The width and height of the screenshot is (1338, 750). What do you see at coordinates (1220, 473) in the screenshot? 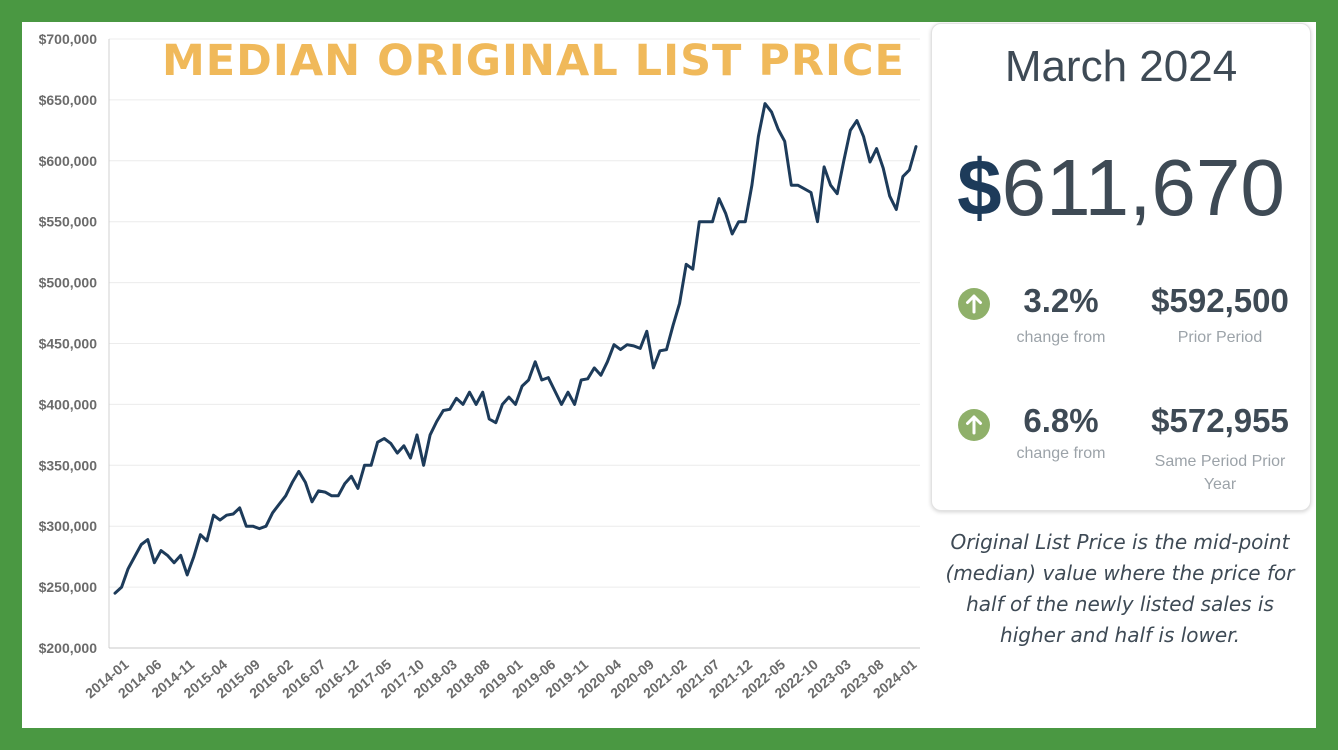
I see `prior-year-label: Same Period Prior Year` at bounding box center [1220, 473].